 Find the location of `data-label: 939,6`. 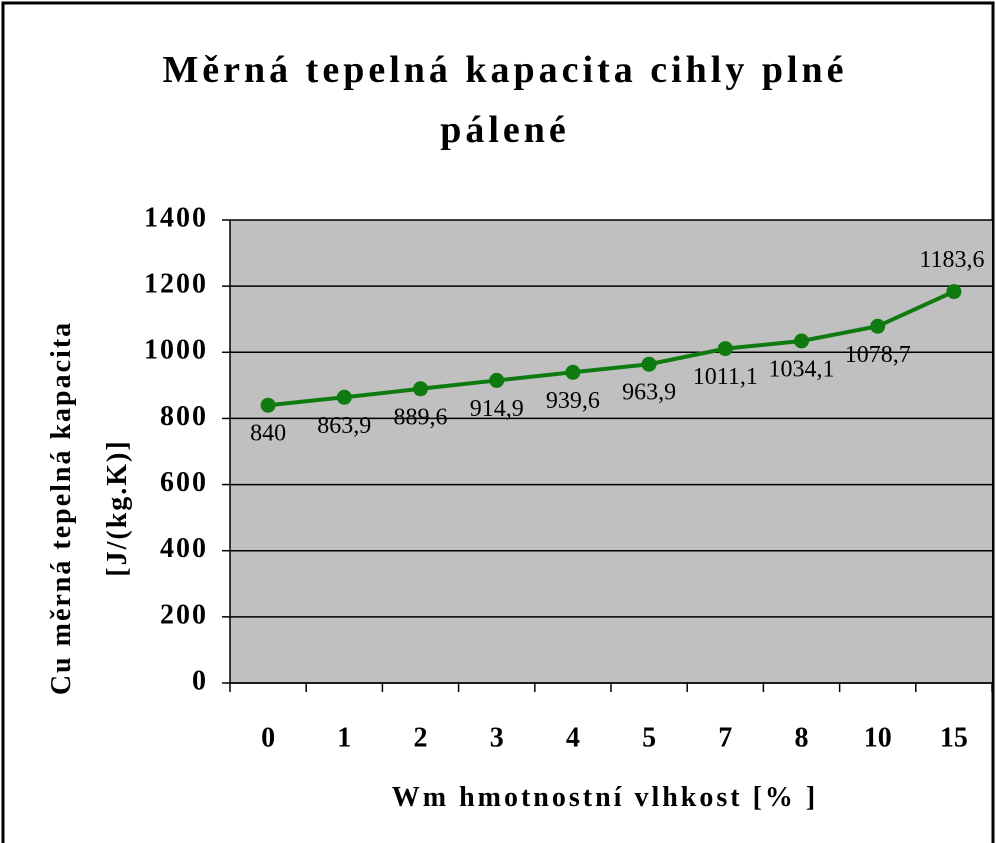

data-label: 939,6 is located at coordinates (573, 401).